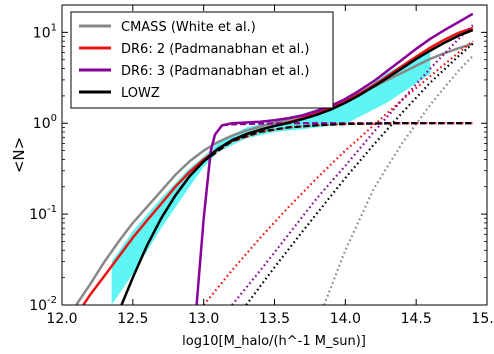  I want to click on x-tick-label: 15.0, so click(482, 319).